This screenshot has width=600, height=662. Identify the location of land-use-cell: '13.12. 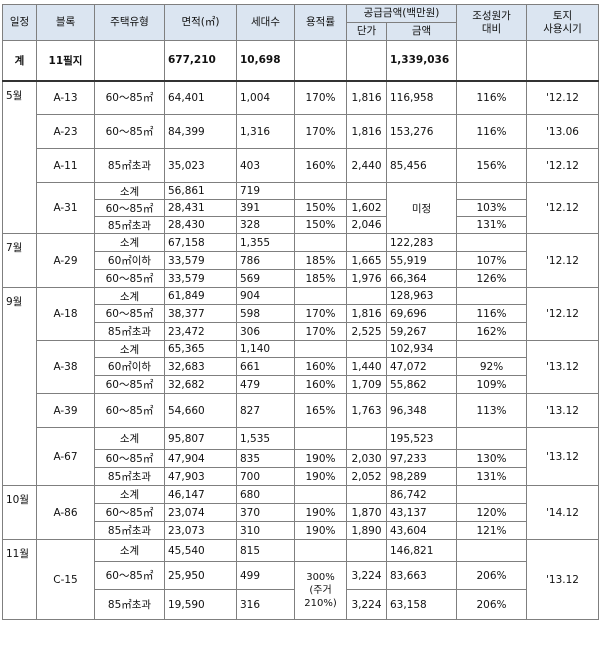
(563, 367).